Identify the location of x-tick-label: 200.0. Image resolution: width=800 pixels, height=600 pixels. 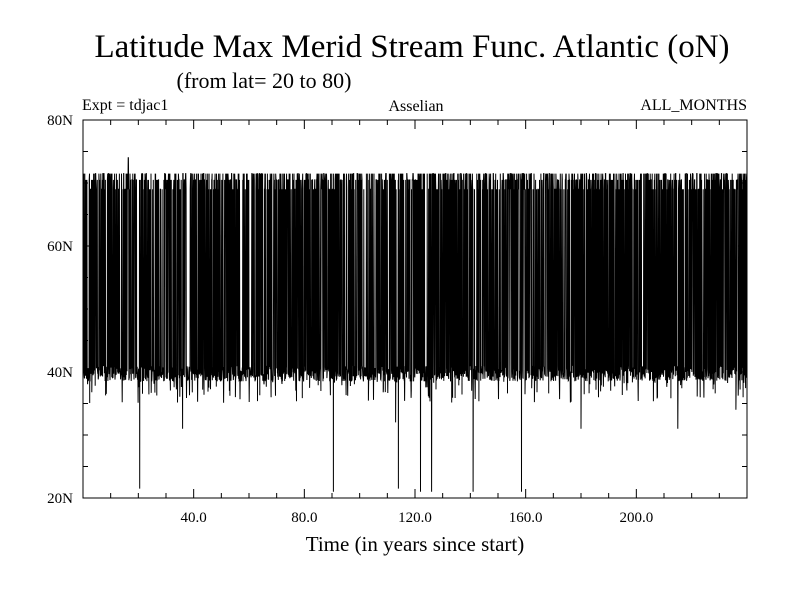
(636, 518).